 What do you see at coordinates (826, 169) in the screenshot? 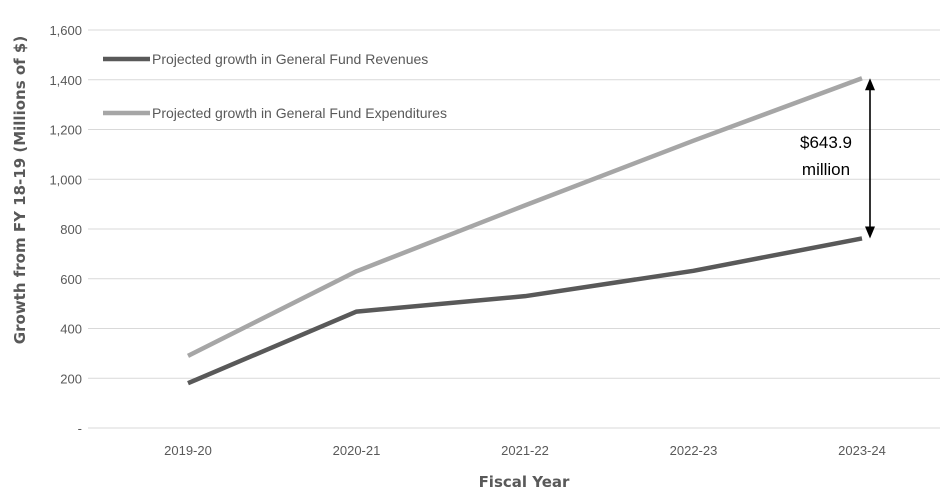
I see `annotation-label: million` at bounding box center [826, 169].